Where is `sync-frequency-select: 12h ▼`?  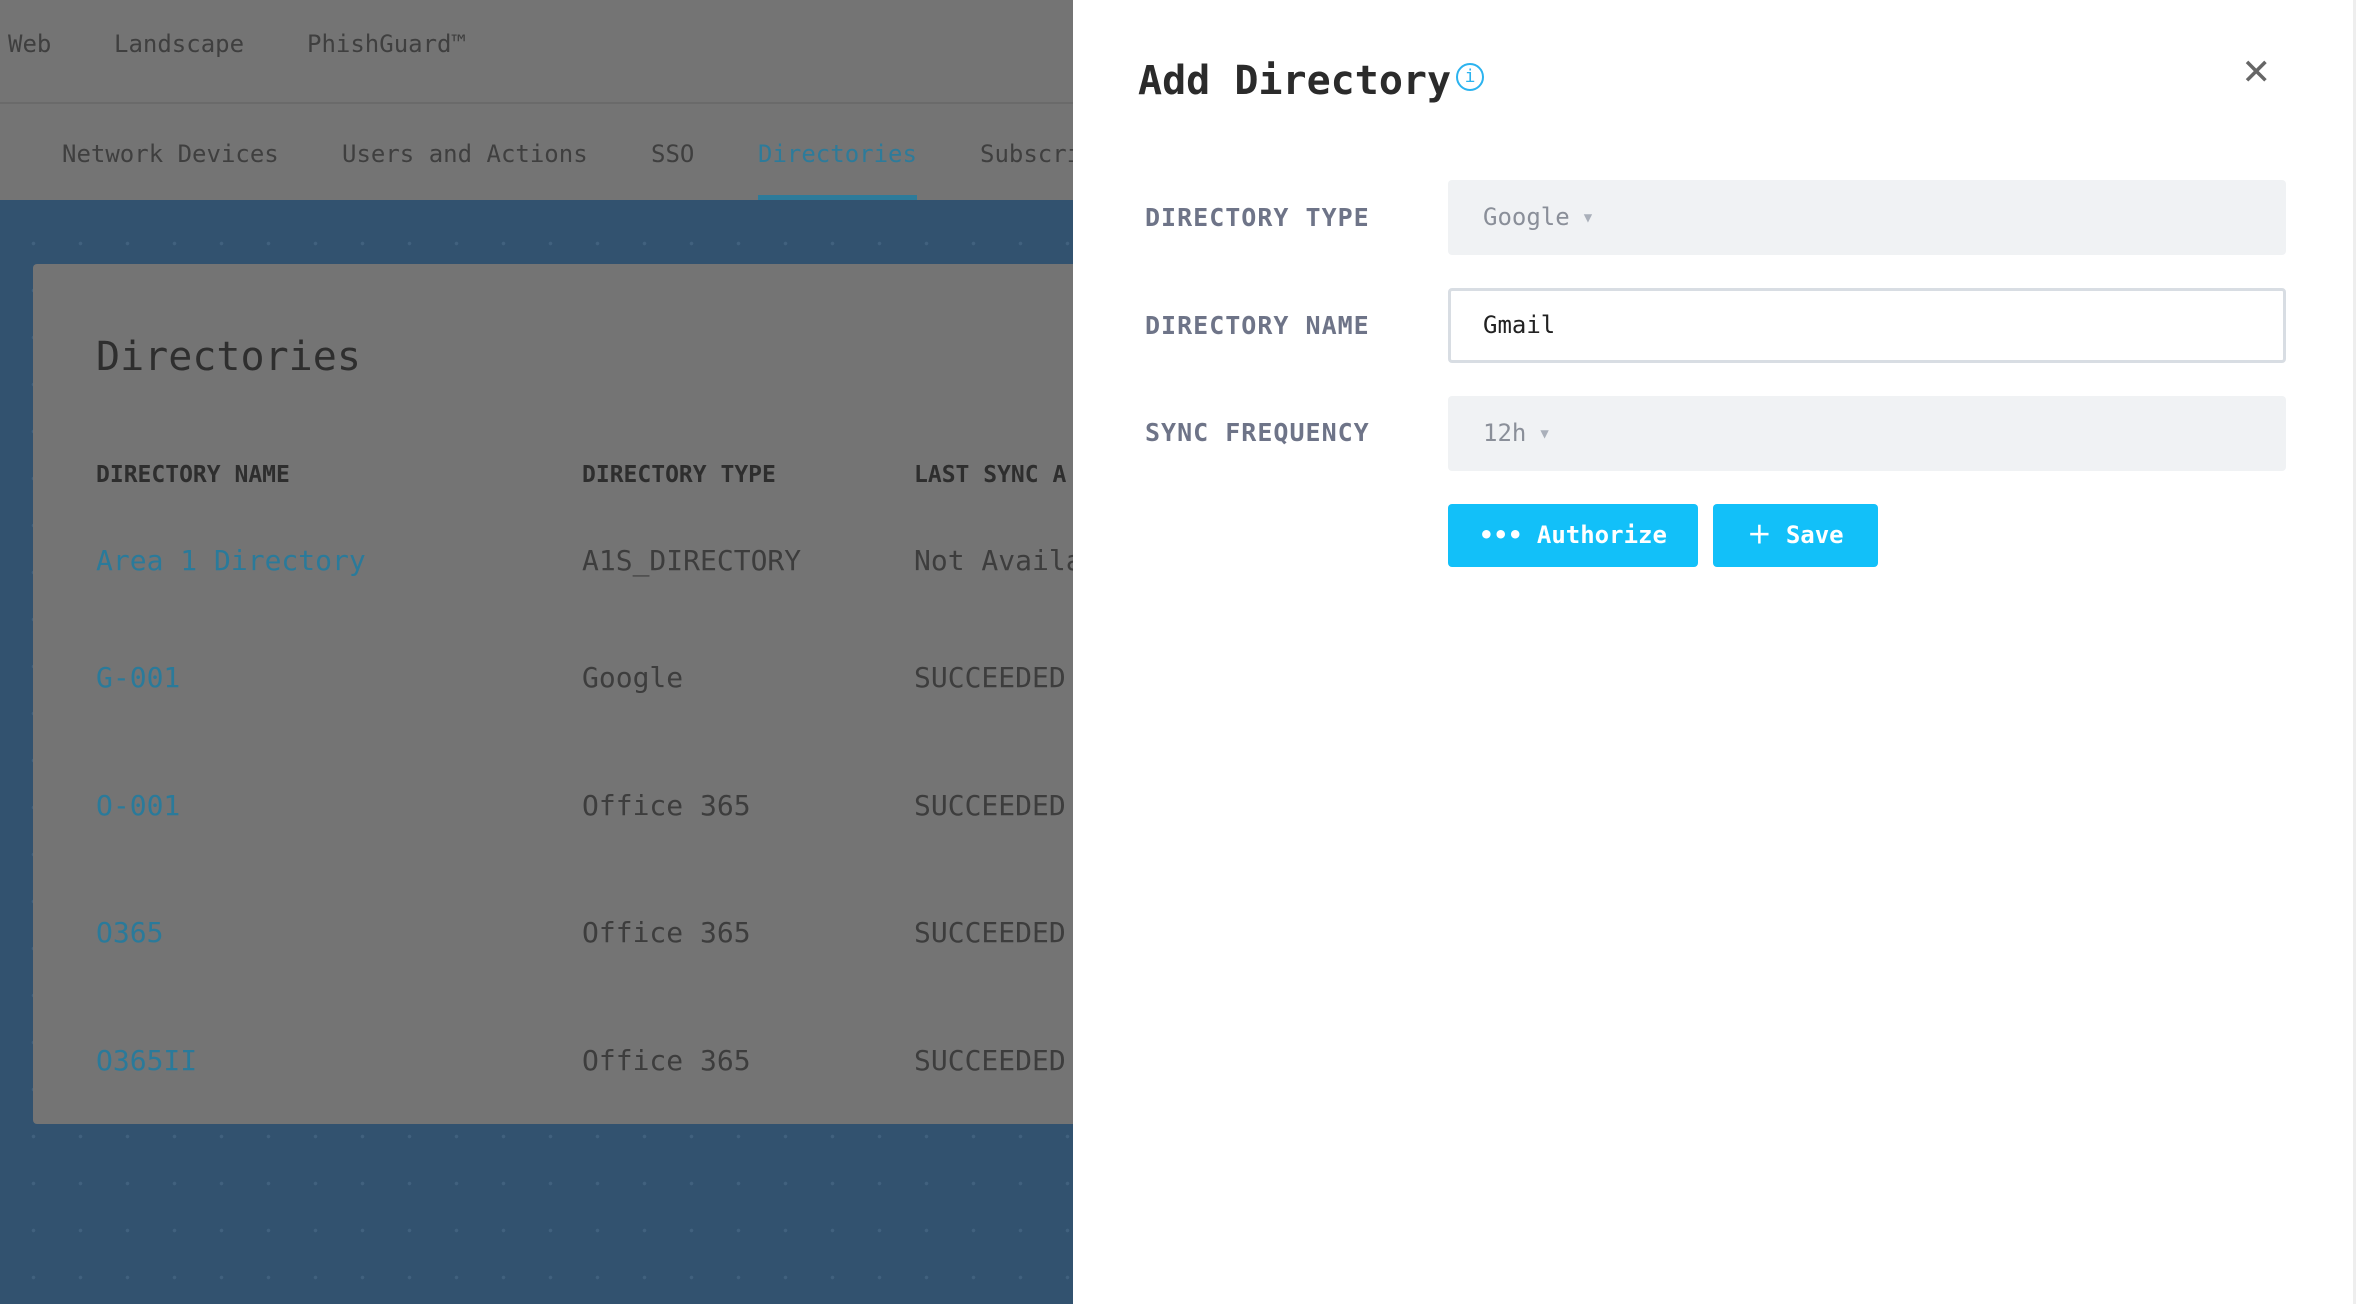 sync-frequency-select: 12h ▼ is located at coordinates (1867, 433).